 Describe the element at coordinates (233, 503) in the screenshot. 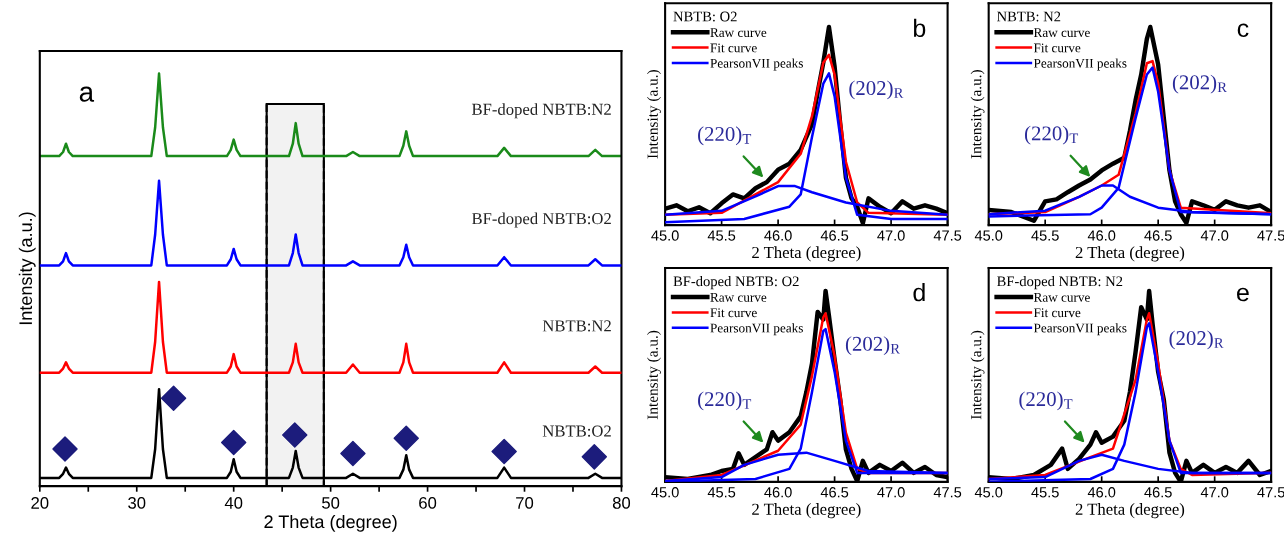

I see `x-tick-label: 40` at that location.